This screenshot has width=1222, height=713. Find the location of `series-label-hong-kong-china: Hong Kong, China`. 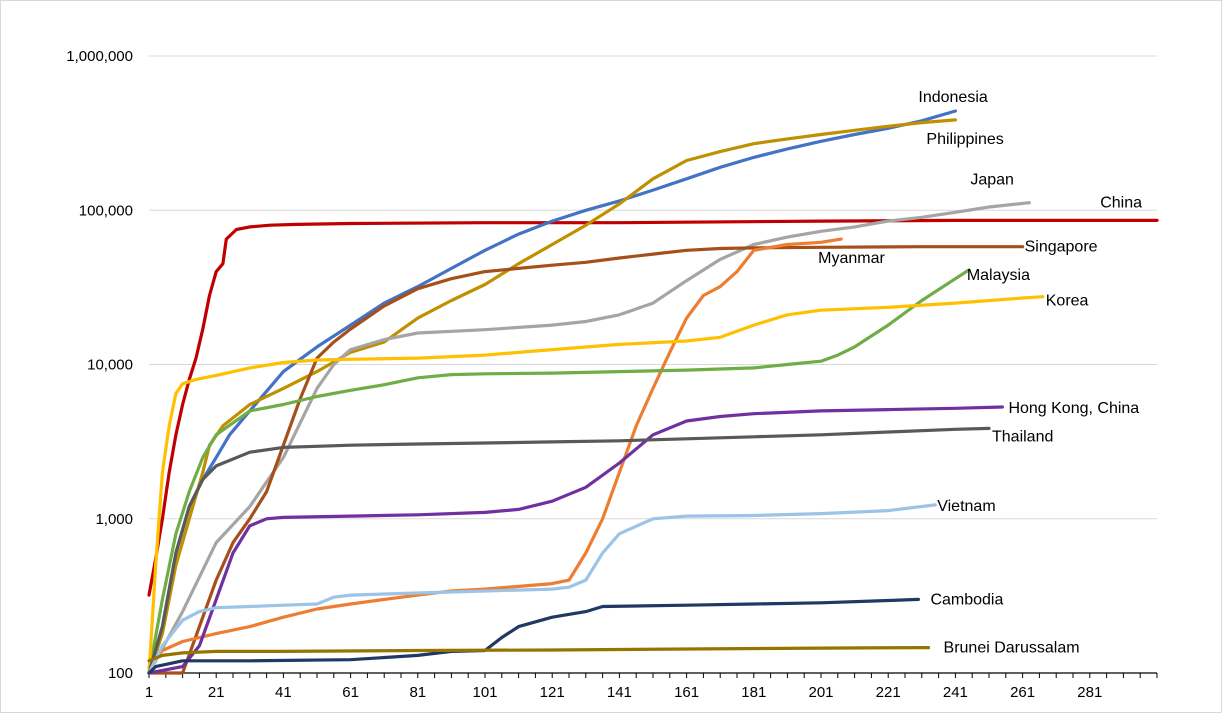

series-label-hong-kong-china: Hong Kong, China is located at coordinates (1073, 408).